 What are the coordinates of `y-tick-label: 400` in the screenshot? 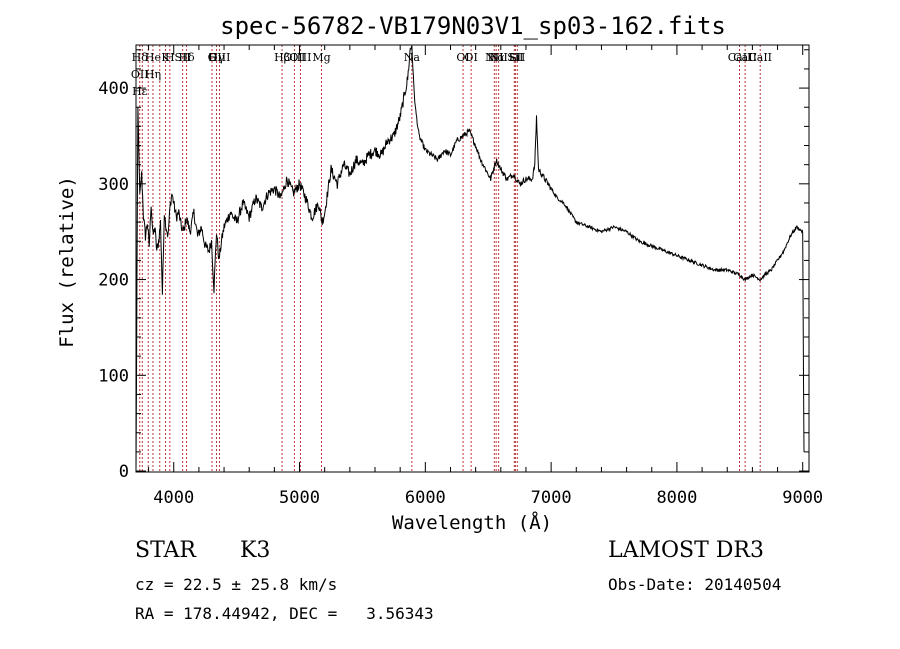 It's located at (113, 89).